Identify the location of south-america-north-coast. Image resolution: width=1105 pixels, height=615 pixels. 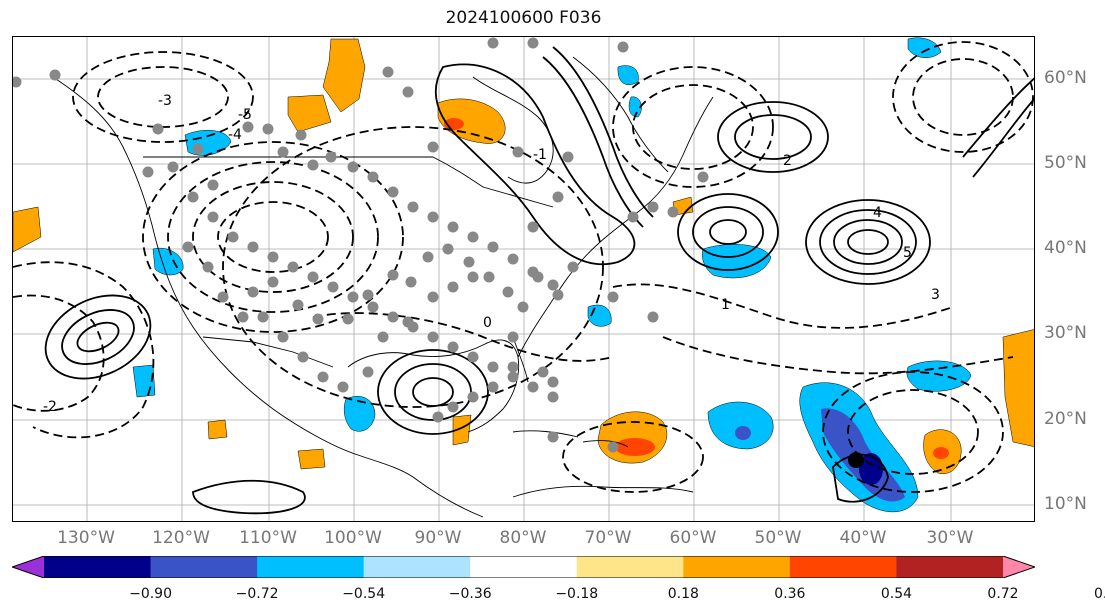
(603, 491).